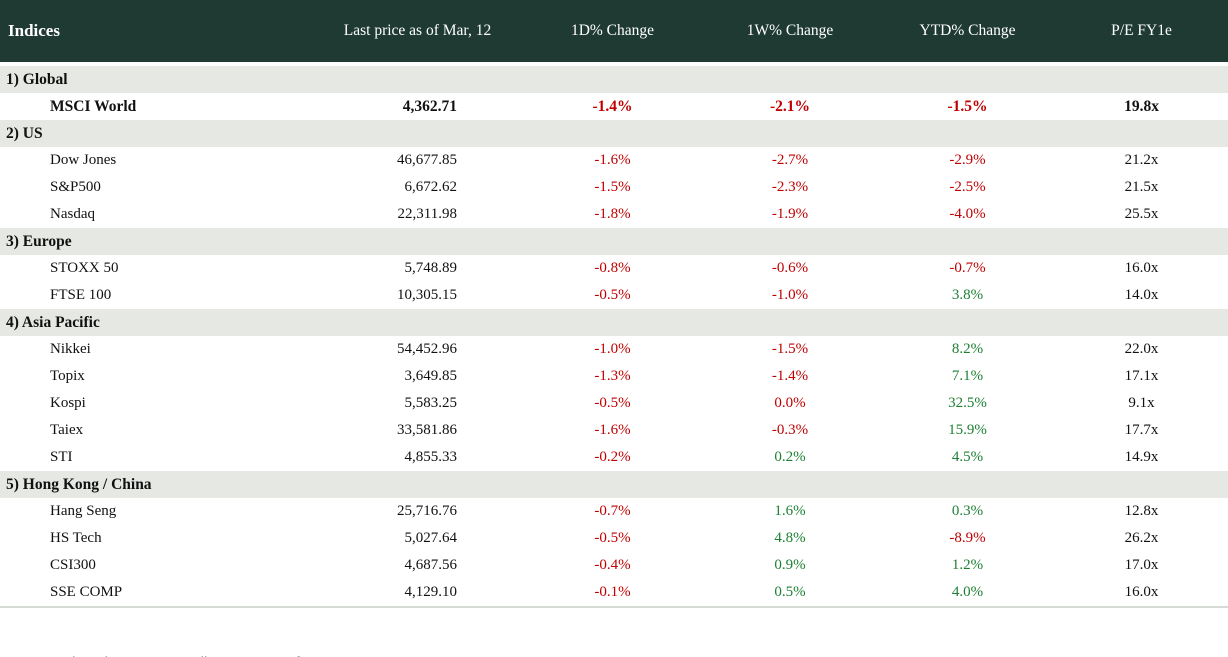  I want to click on change-1w: 0.9%, so click(790, 565).